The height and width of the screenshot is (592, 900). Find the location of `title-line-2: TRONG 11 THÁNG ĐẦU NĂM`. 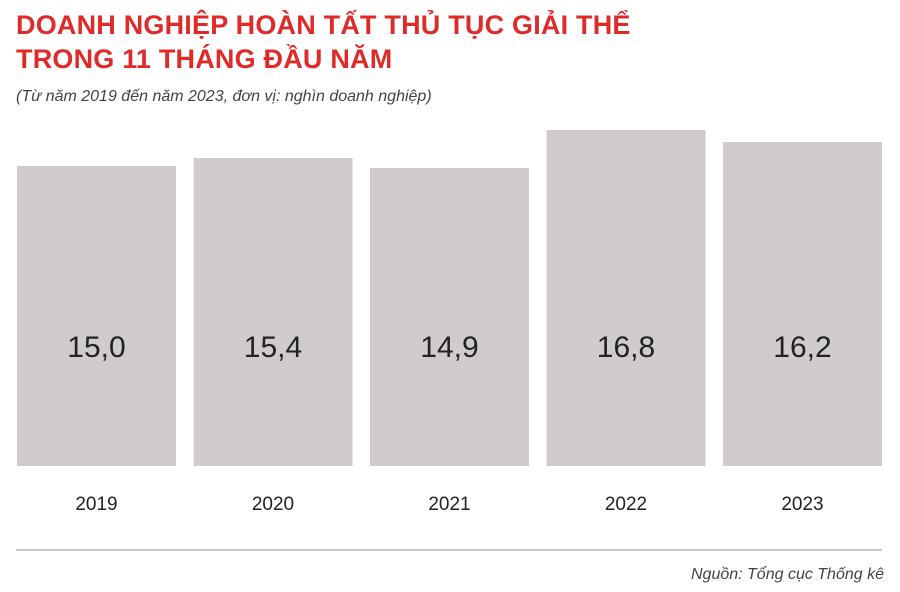

title-line-2: TRONG 11 THÁNG ĐẦU NĂM is located at coordinates (204, 59).